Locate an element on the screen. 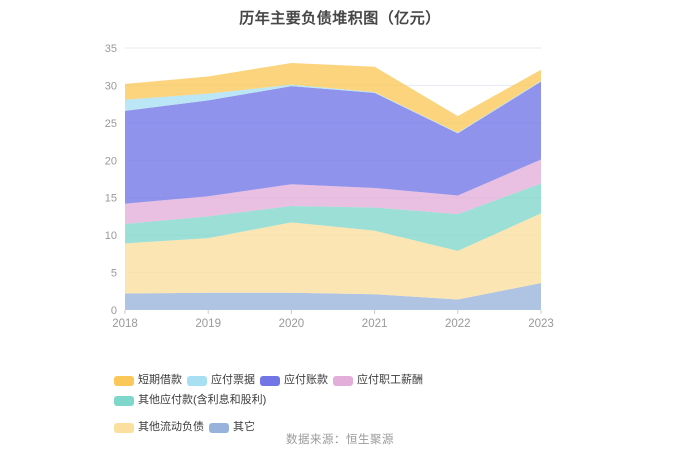 The height and width of the screenshot is (460, 680). y-axis-label: 35 is located at coordinates (111, 49).